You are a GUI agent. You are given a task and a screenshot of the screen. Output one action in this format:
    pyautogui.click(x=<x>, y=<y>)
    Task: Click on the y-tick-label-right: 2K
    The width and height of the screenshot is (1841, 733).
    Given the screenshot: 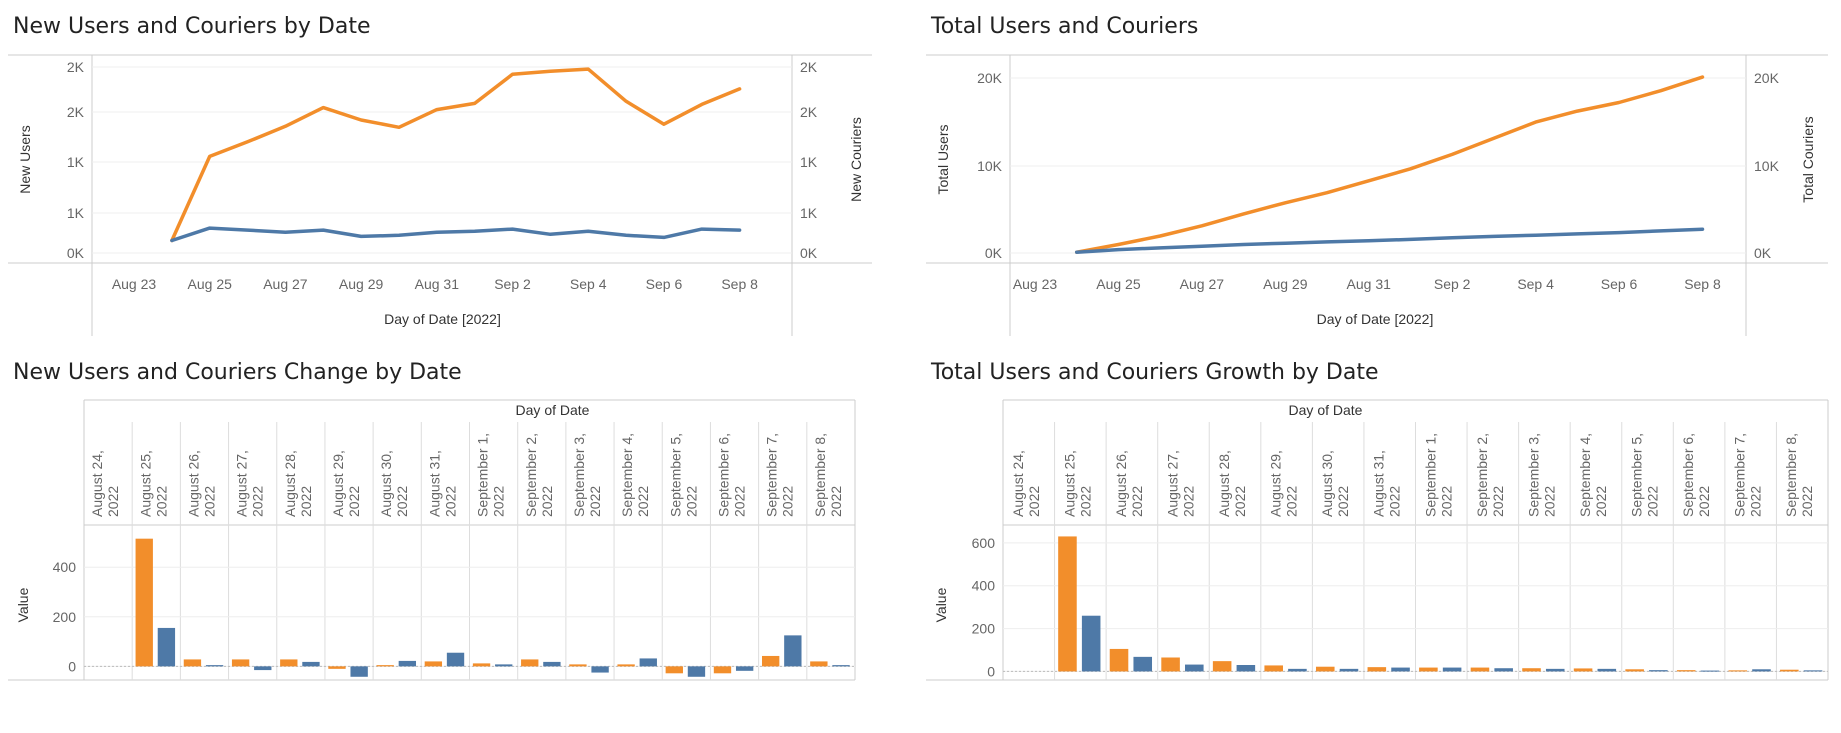 What is the action you would take?
    pyautogui.click(x=809, y=112)
    